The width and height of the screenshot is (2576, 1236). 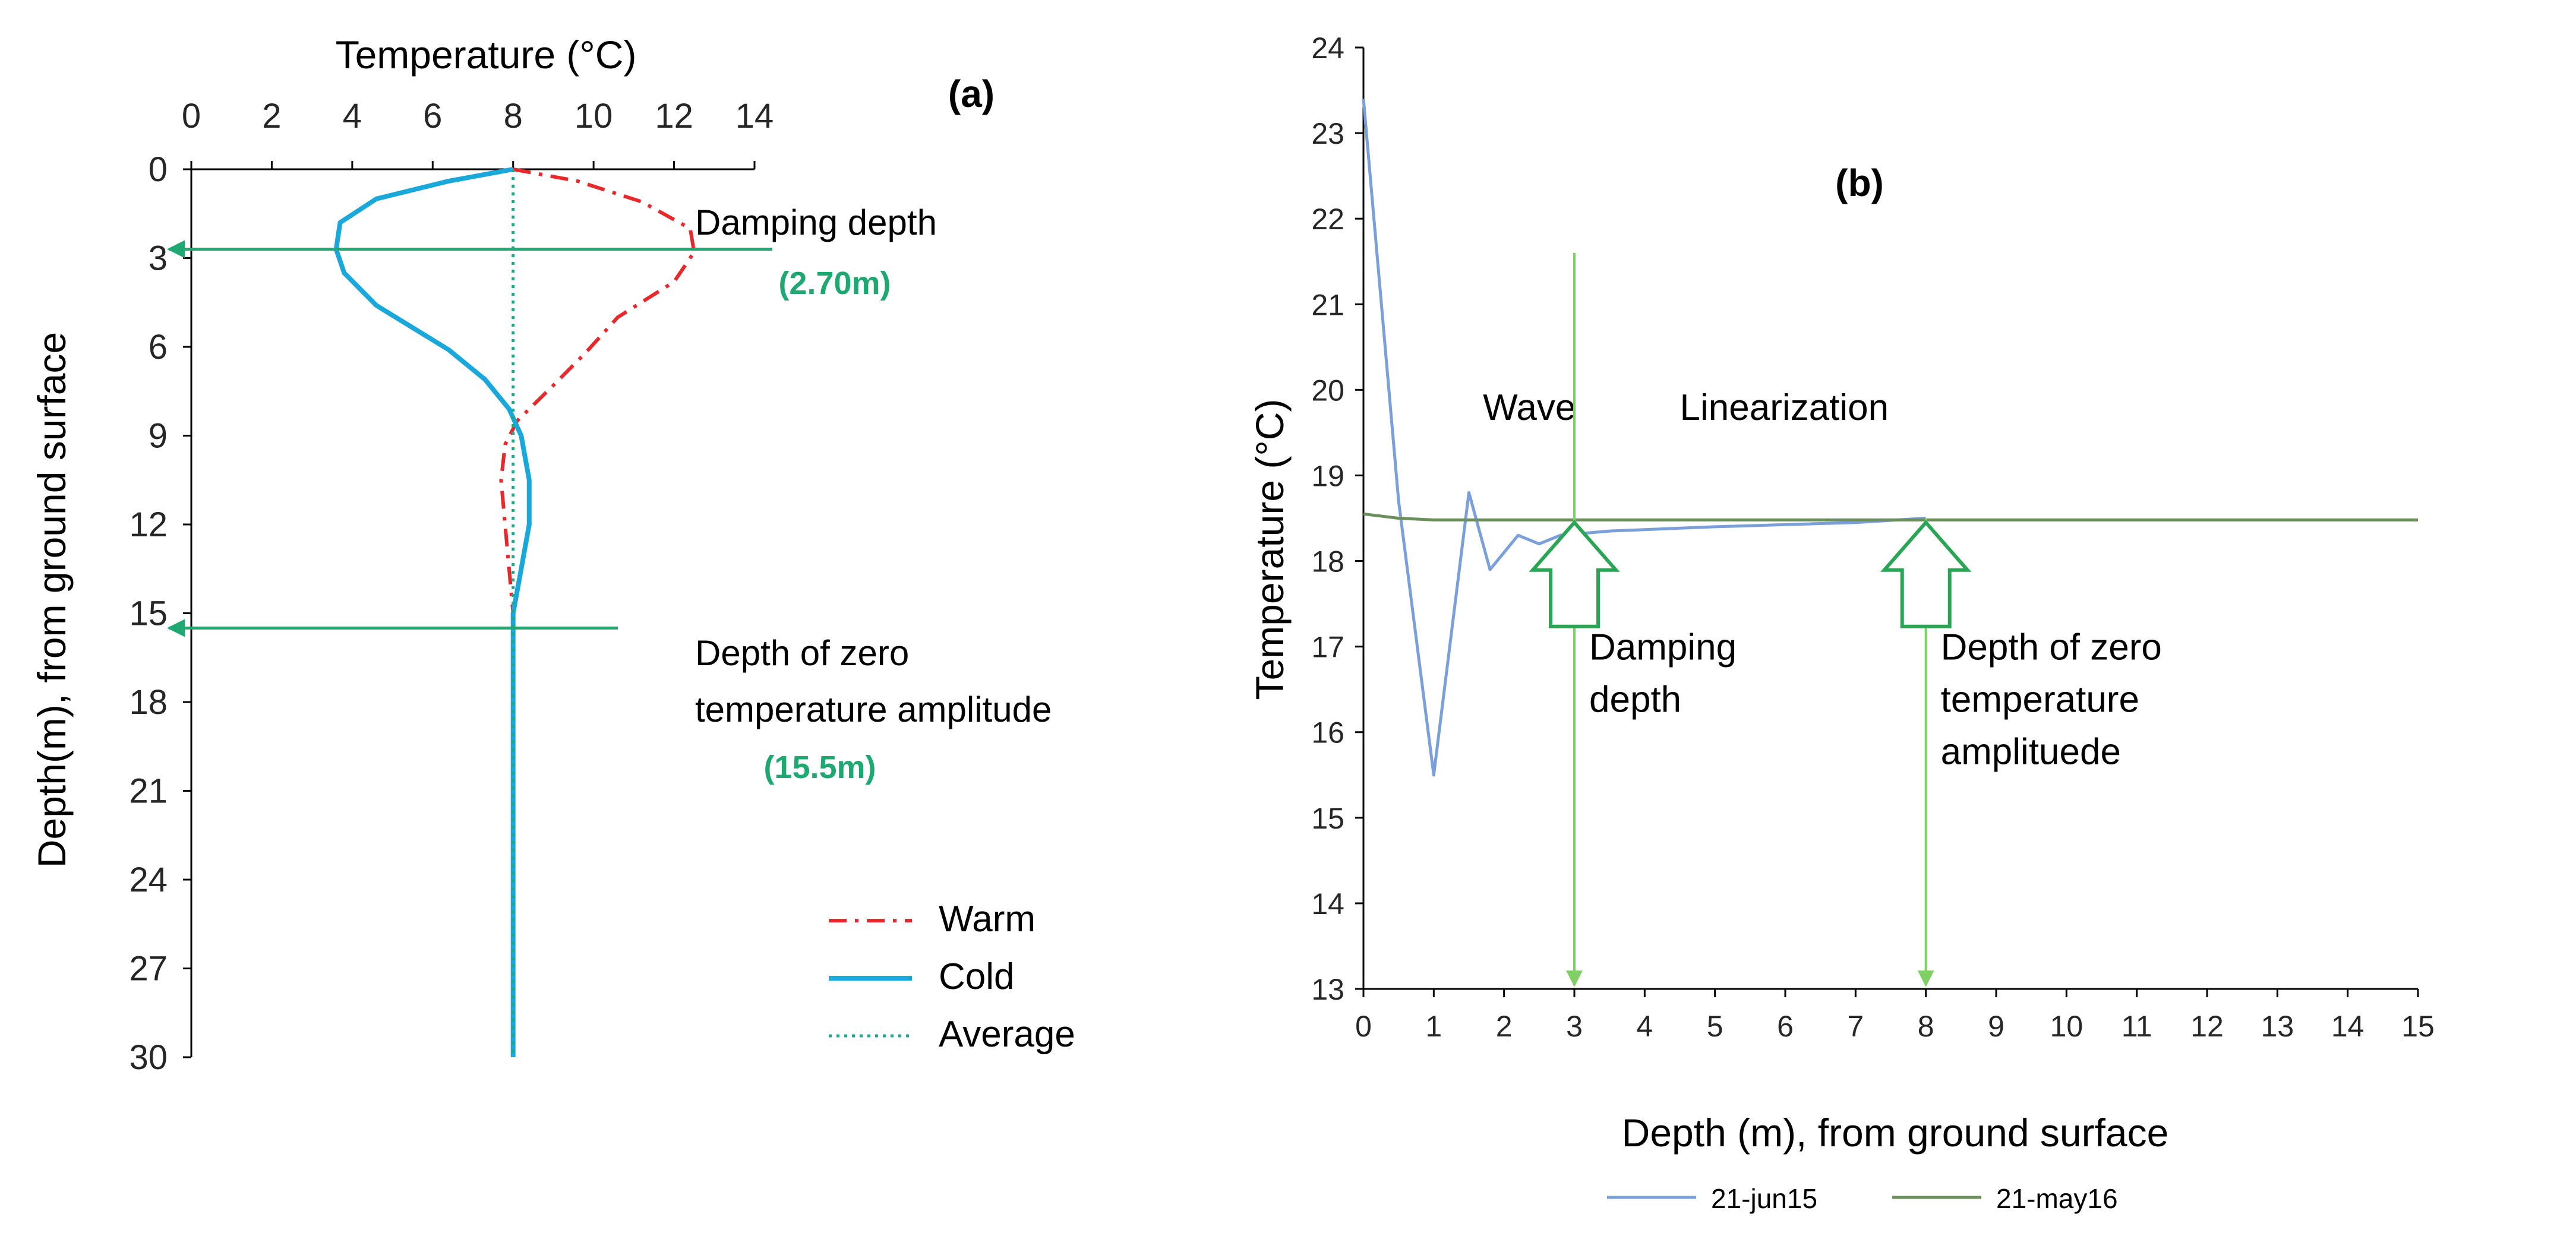 What do you see at coordinates (2277, 1026) in the screenshot?
I see `panel-b-x-tick-label: 13` at bounding box center [2277, 1026].